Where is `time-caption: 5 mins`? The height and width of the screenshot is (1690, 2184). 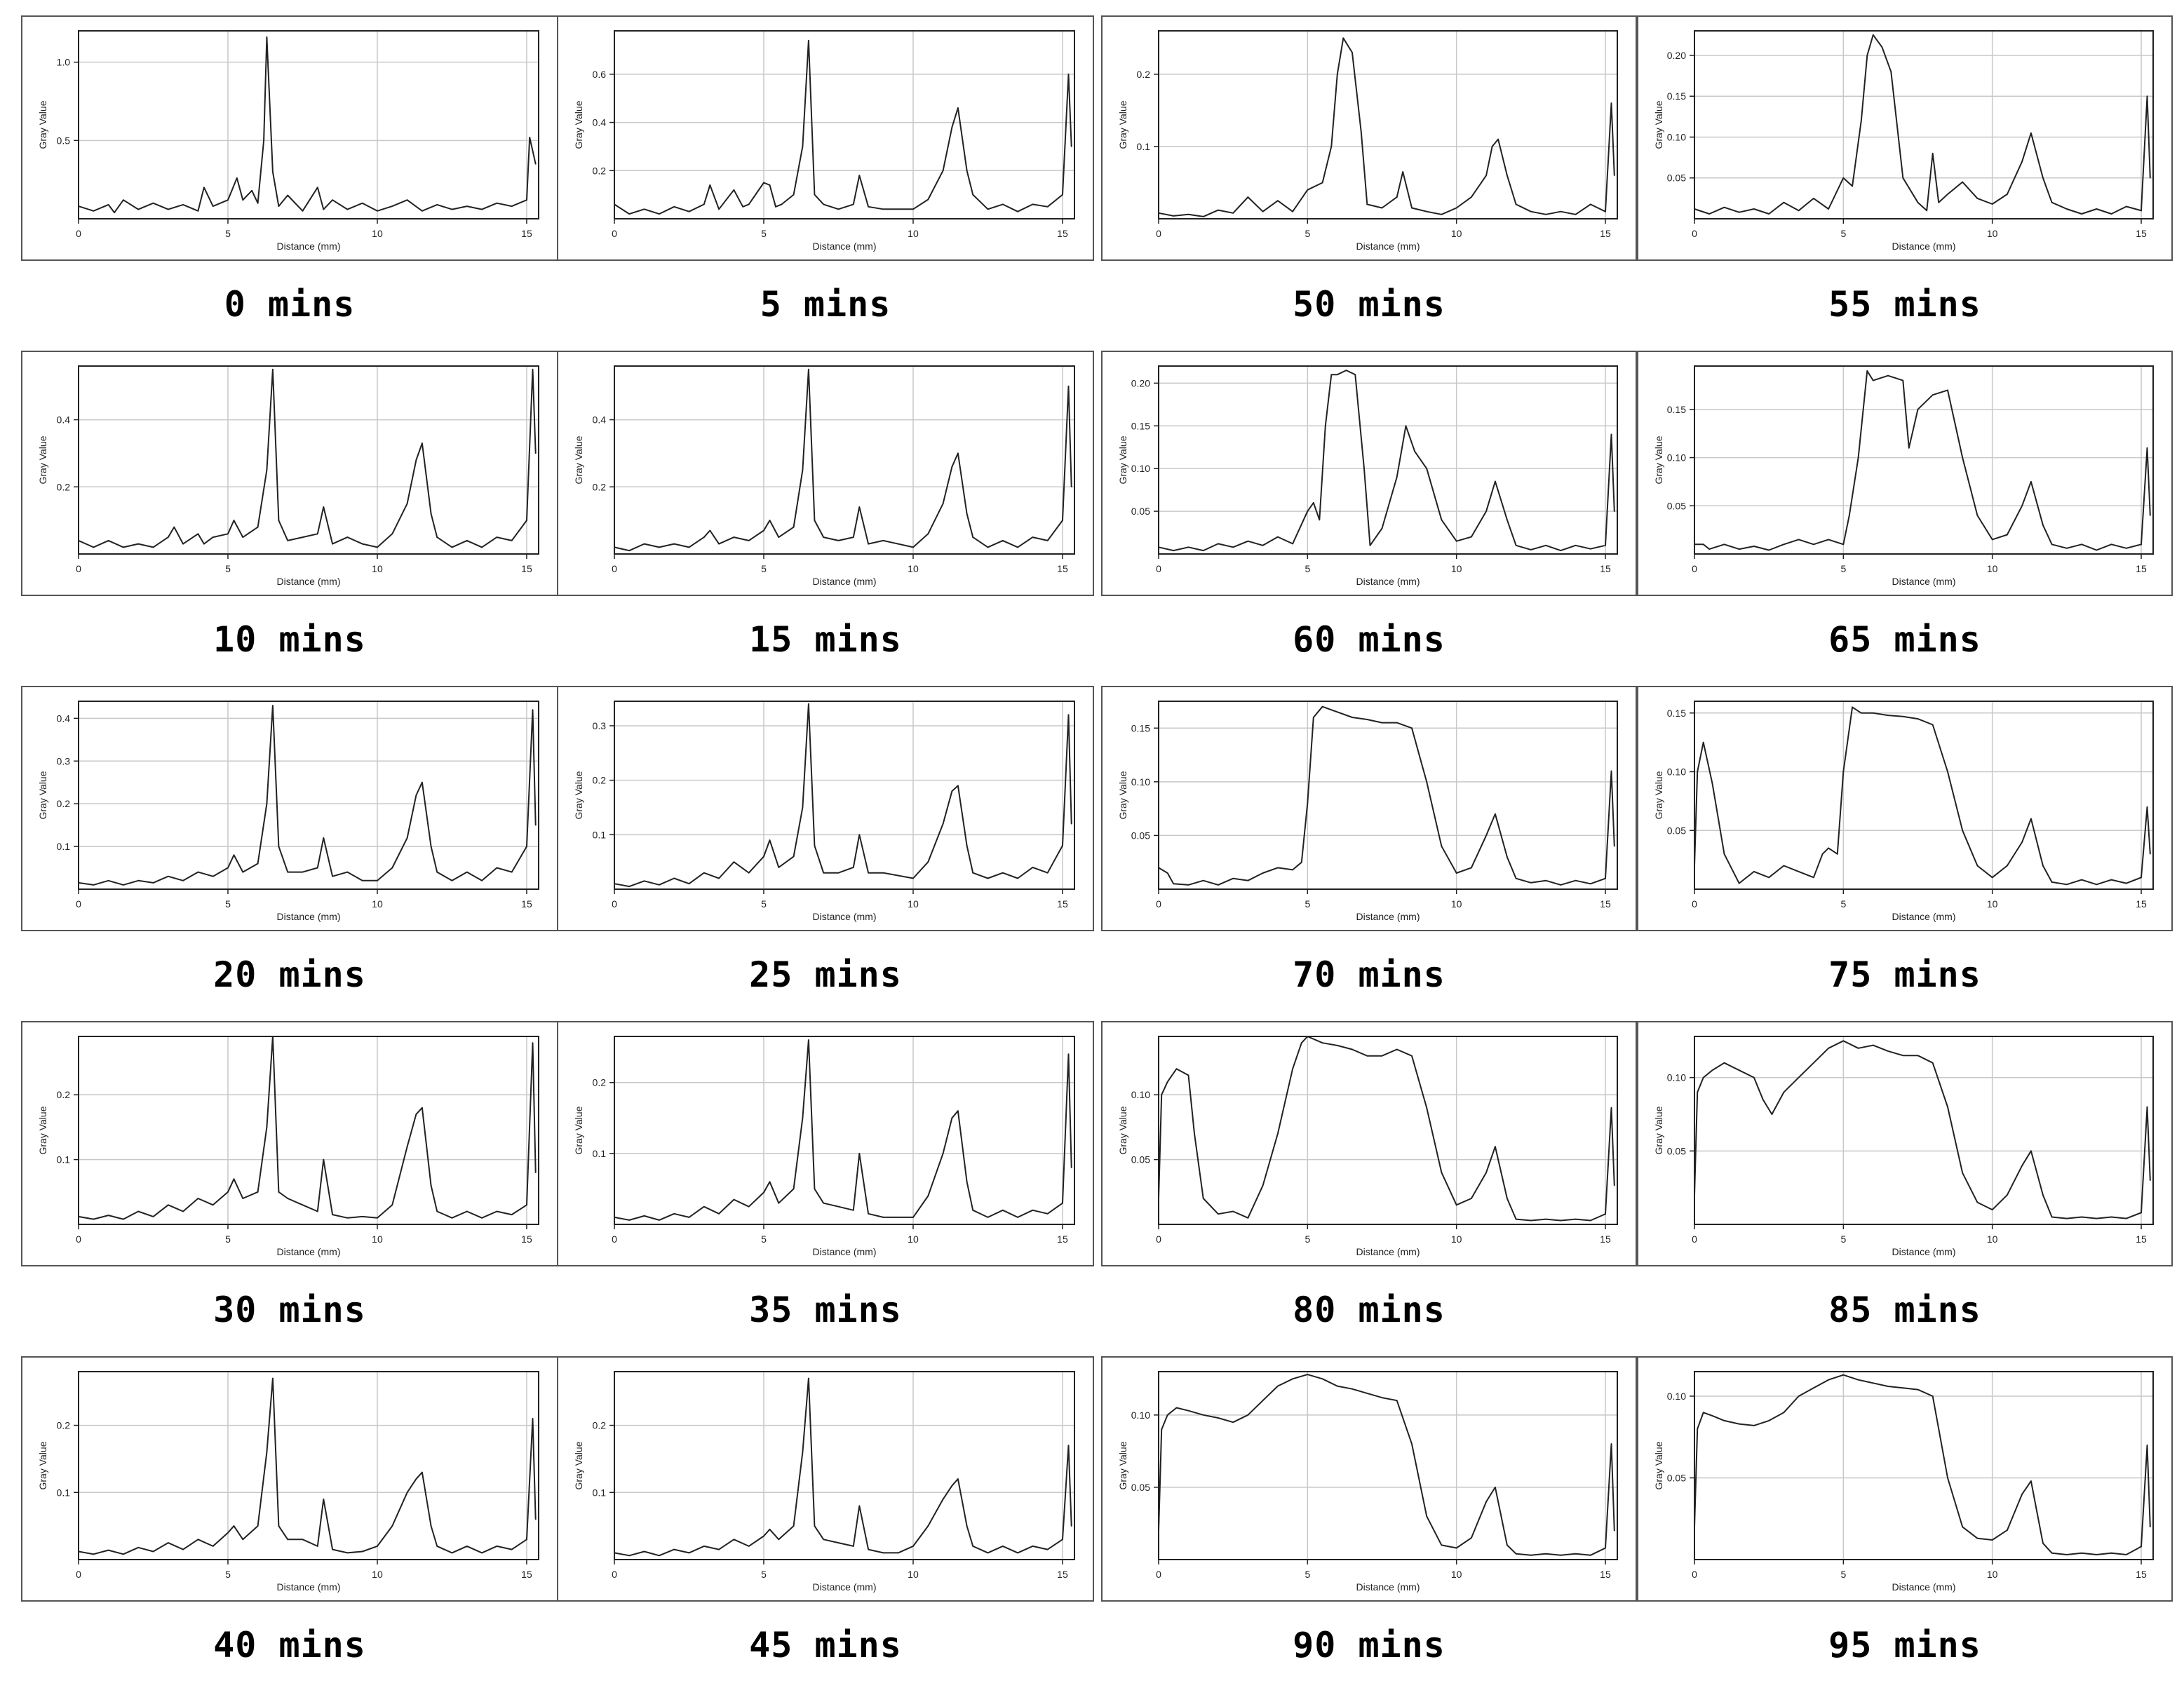 time-caption: 5 mins is located at coordinates (825, 304).